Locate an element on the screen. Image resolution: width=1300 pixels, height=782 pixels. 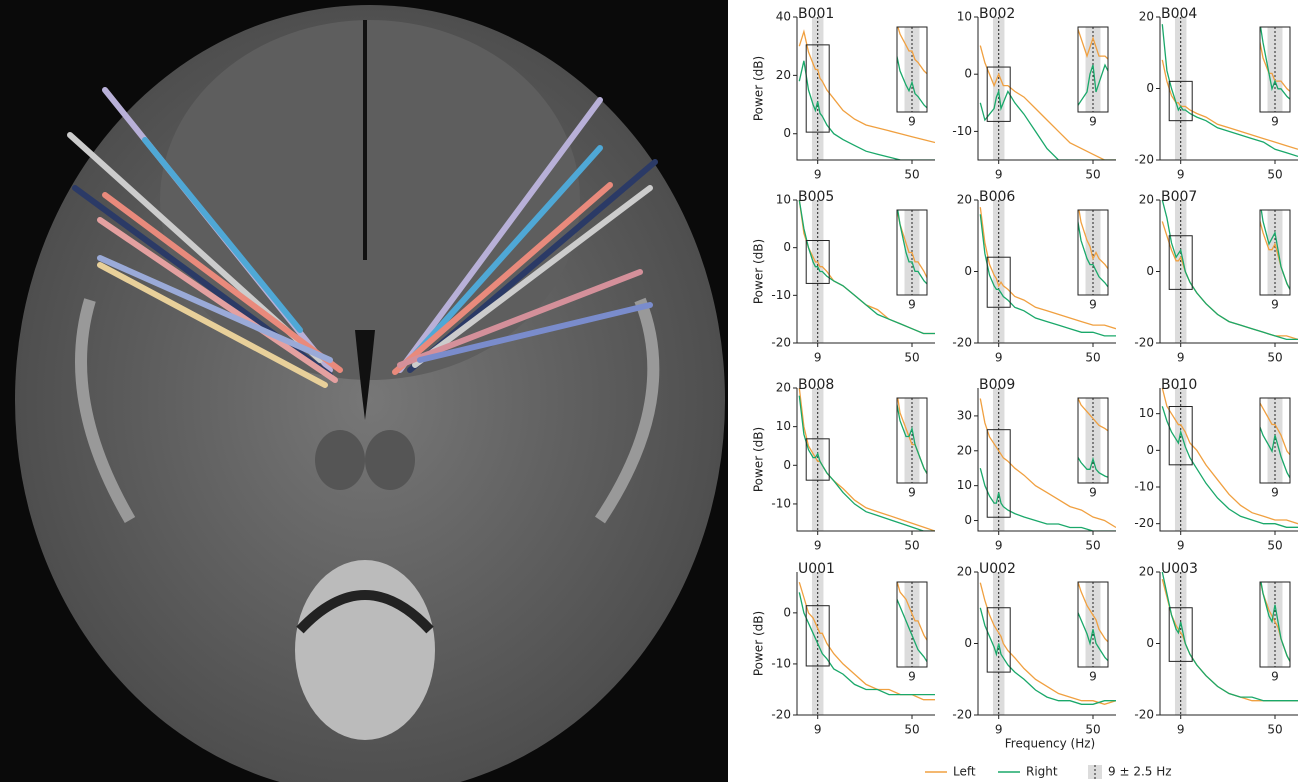
chart-title: B005 is located at coordinates (816, 197).